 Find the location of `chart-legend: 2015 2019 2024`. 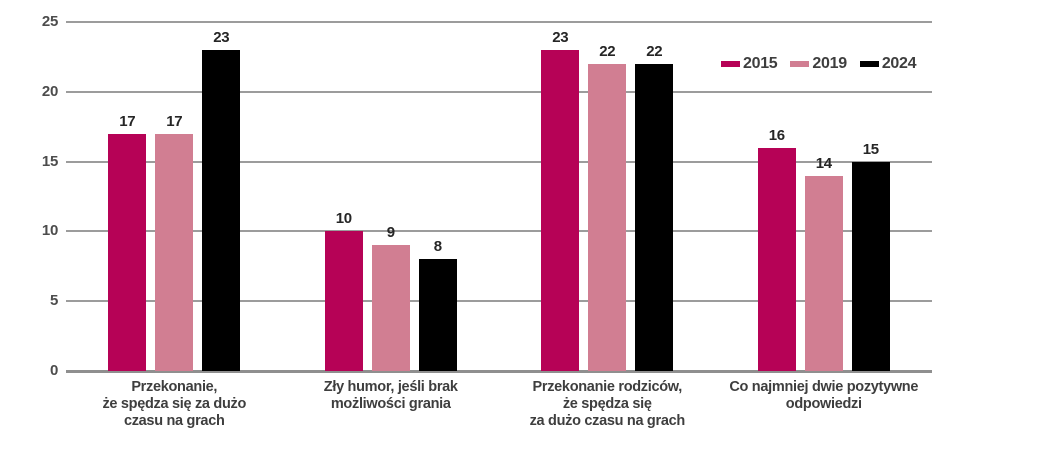

chart-legend: 2015 2019 2024 is located at coordinates (819, 63).